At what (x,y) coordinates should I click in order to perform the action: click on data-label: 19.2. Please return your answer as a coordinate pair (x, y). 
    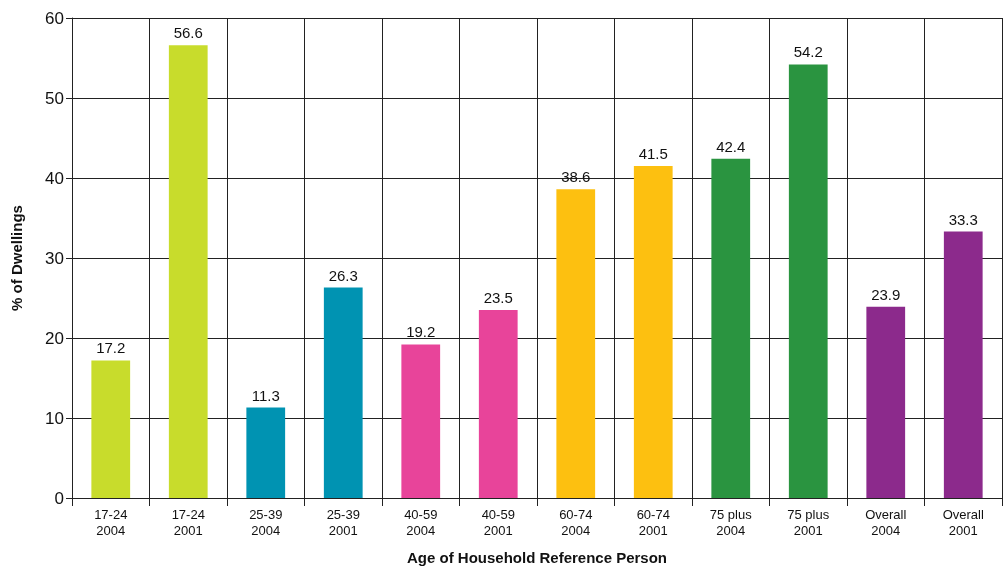
    Looking at the image, I should click on (421, 332).